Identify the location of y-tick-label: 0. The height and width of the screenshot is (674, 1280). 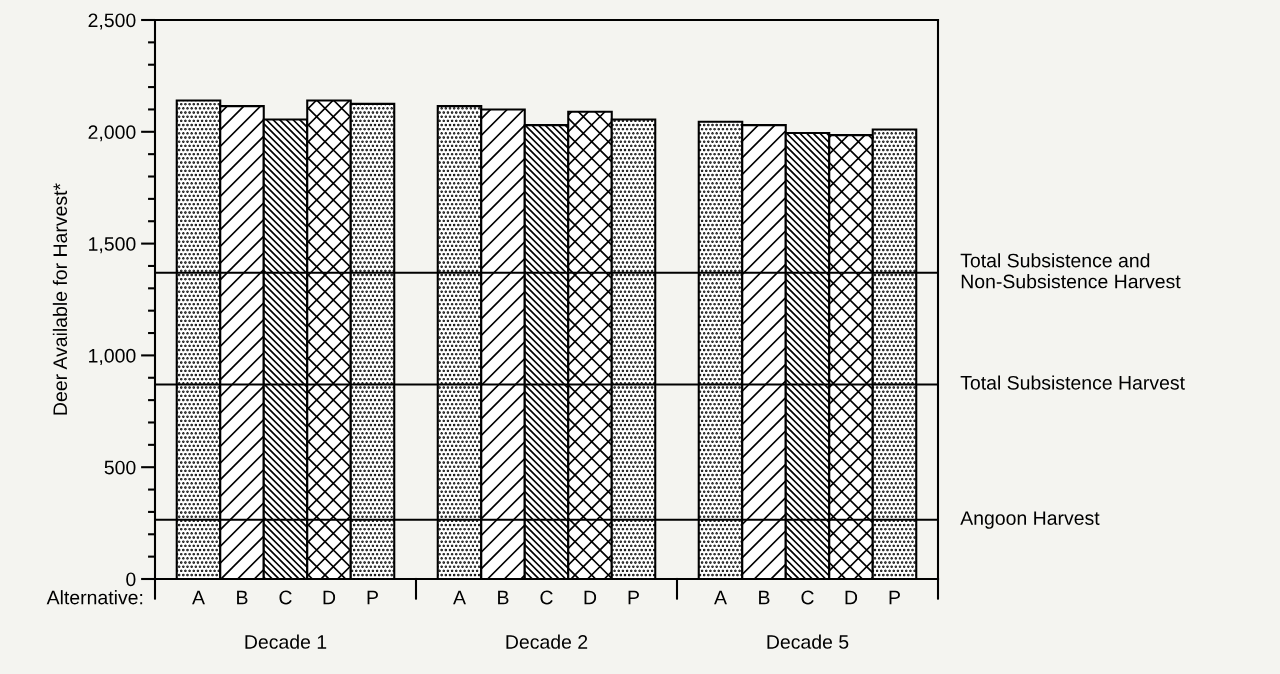
(131, 579).